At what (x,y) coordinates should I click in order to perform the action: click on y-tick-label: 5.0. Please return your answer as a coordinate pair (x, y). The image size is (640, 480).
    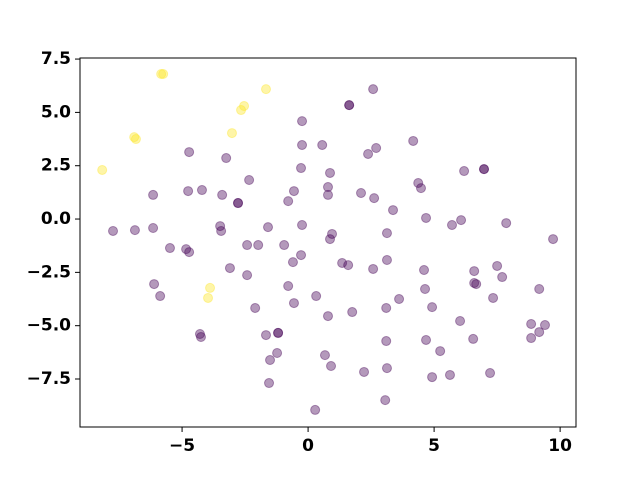
    Looking at the image, I should click on (56, 112).